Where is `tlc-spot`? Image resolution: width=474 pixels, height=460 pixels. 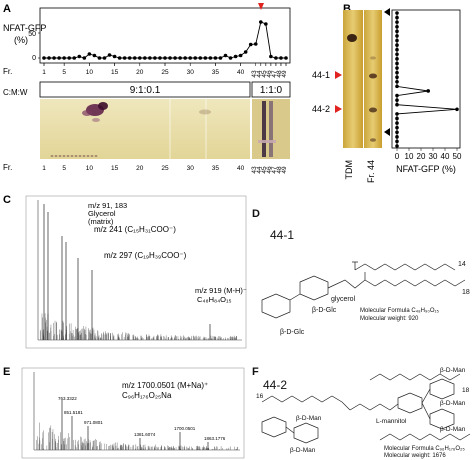 tlc-spot is located at coordinates (87, 113).